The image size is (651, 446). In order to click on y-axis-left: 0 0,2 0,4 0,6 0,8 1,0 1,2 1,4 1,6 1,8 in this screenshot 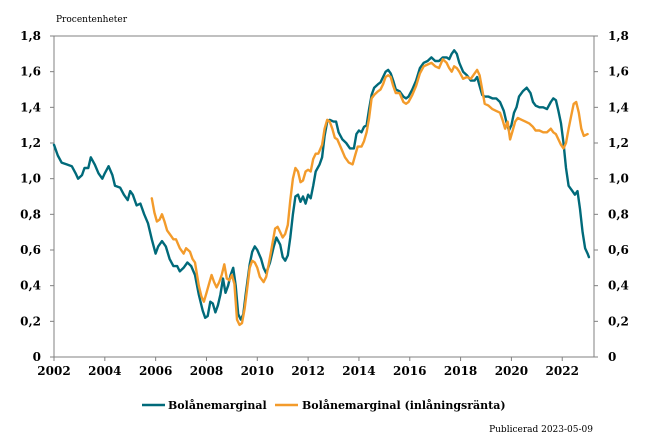, I will do `click(37, 196)`.